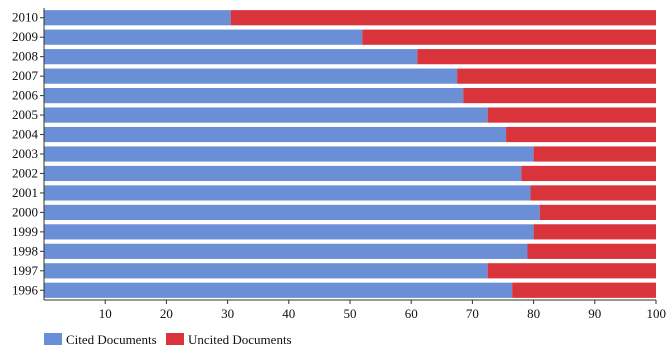  What do you see at coordinates (533, 313) in the screenshot?
I see `x-tick-label-80: 80` at bounding box center [533, 313].